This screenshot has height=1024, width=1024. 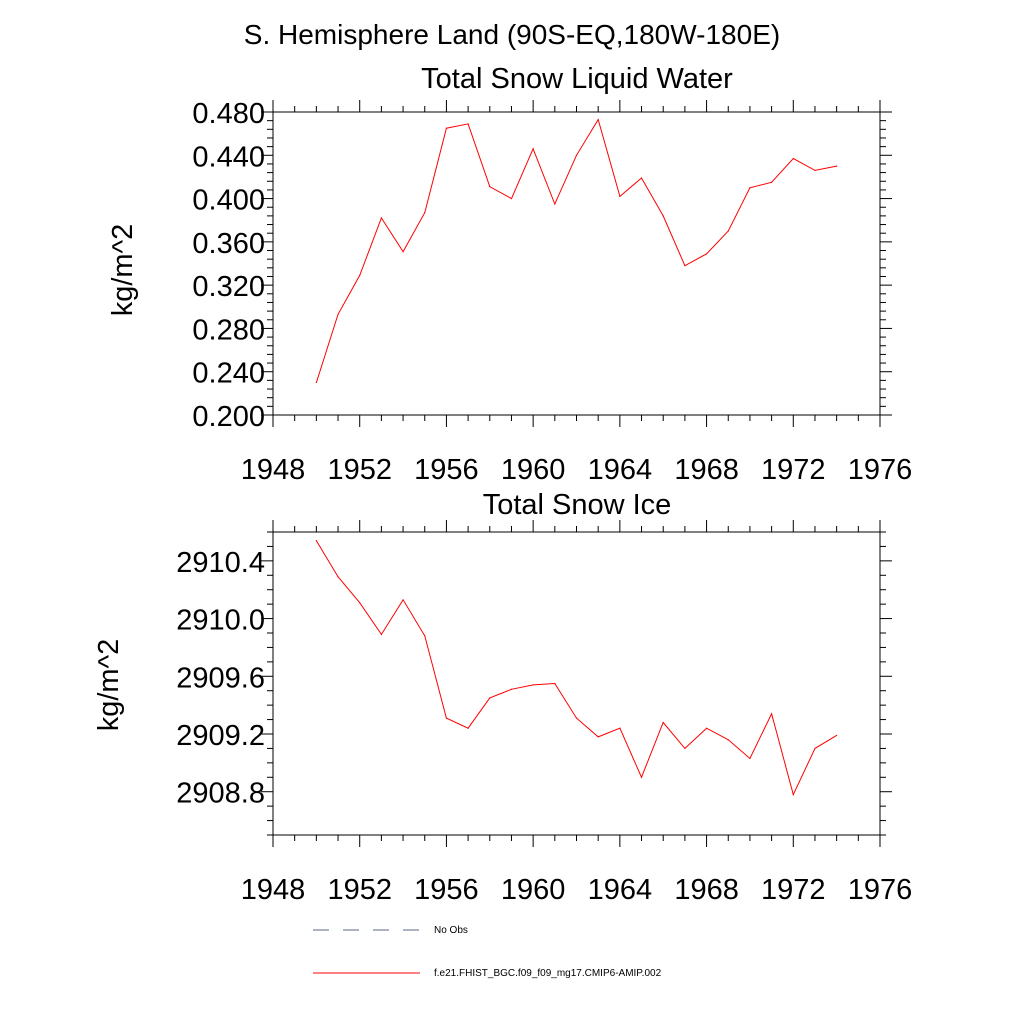 What do you see at coordinates (228, 374) in the screenshot?
I see `y-tick-label: 0.240` at bounding box center [228, 374].